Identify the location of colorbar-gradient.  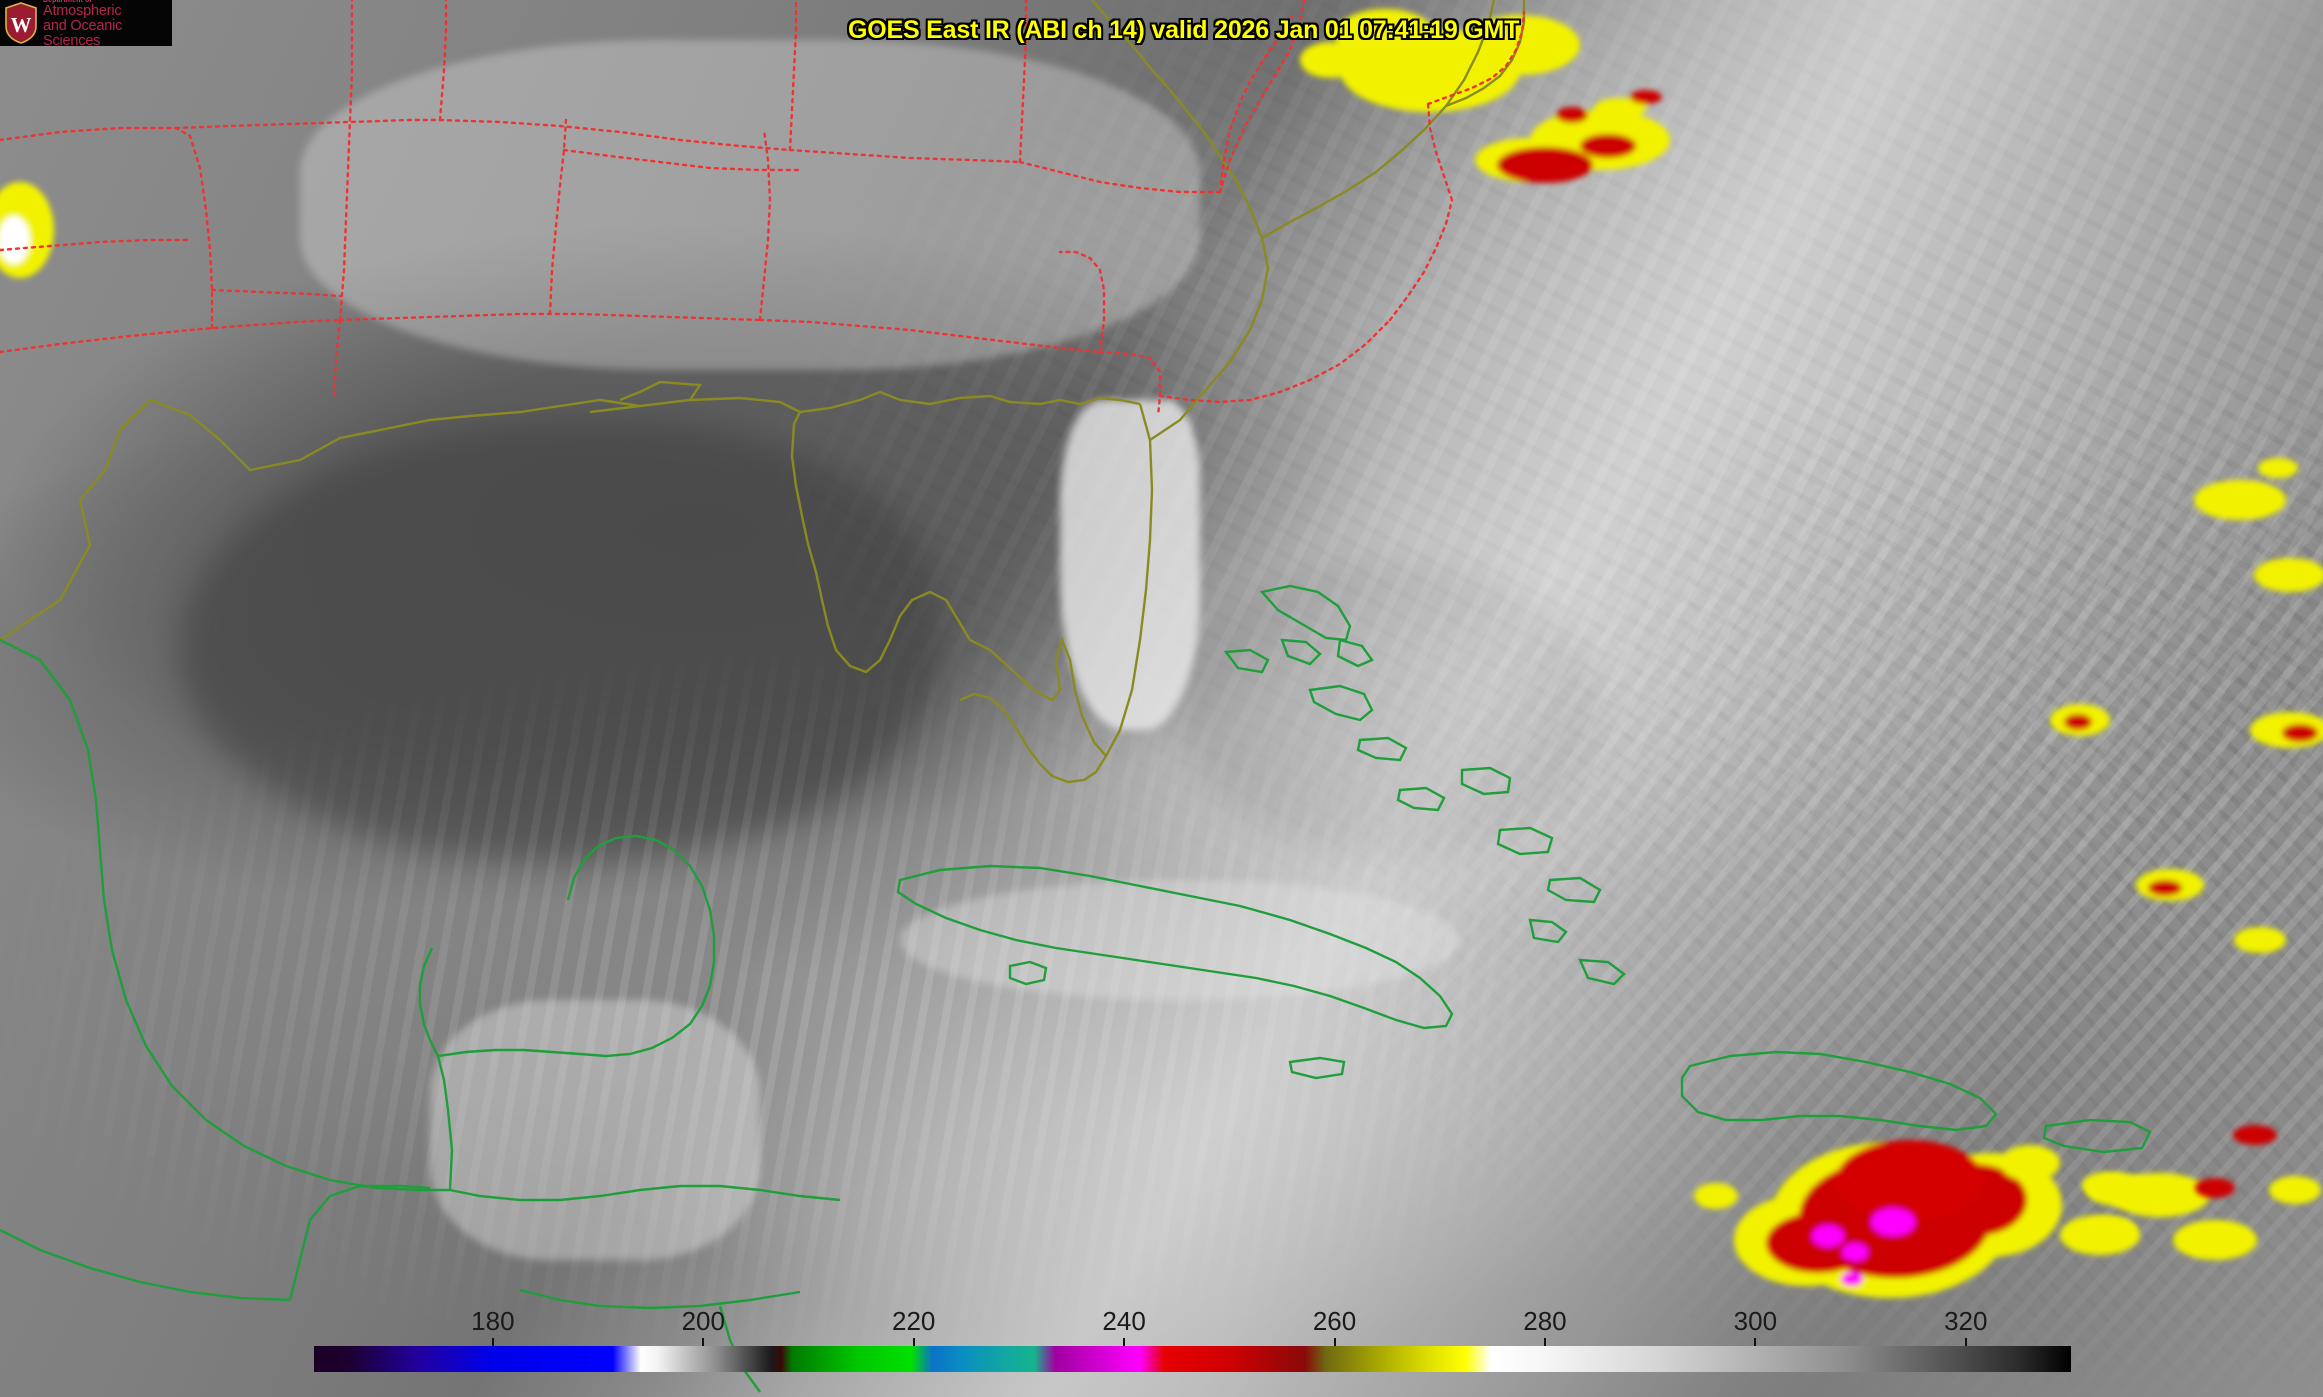
(1192, 1359).